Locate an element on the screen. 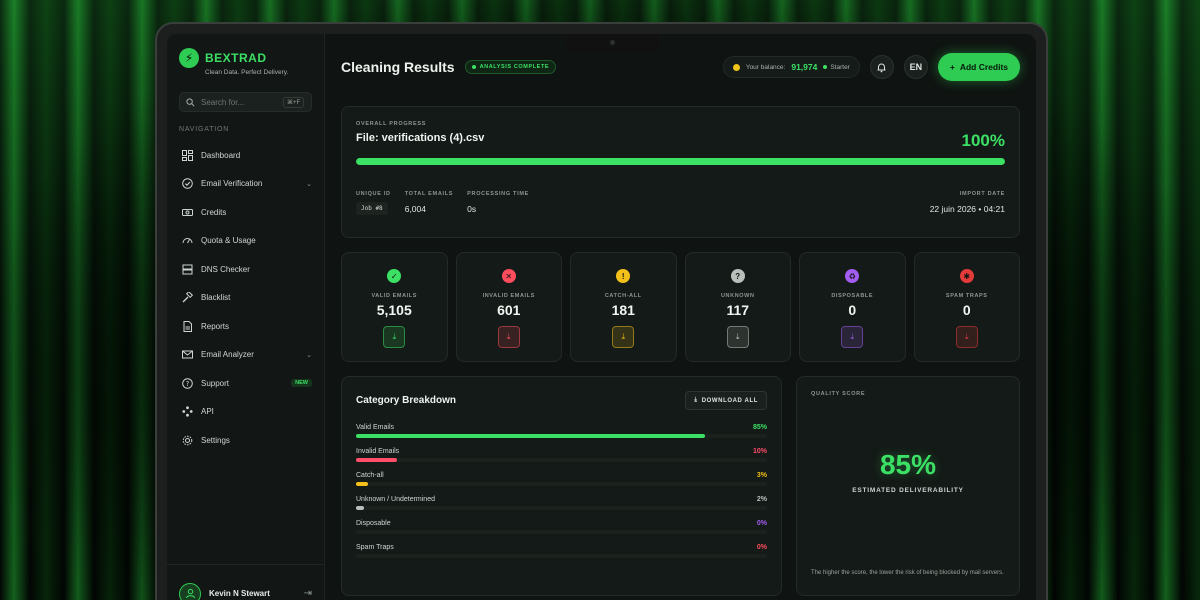 This screenshot has width=1200, height=600. sidebar-item-label: Dashboard is located at coordinates (221, 155).